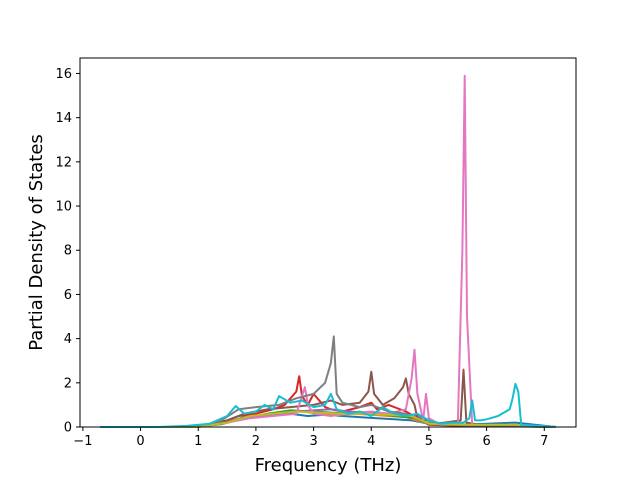 This screenshot has width=640, height=480. I want to click on y-tick-label: 16, so click(63, 74).